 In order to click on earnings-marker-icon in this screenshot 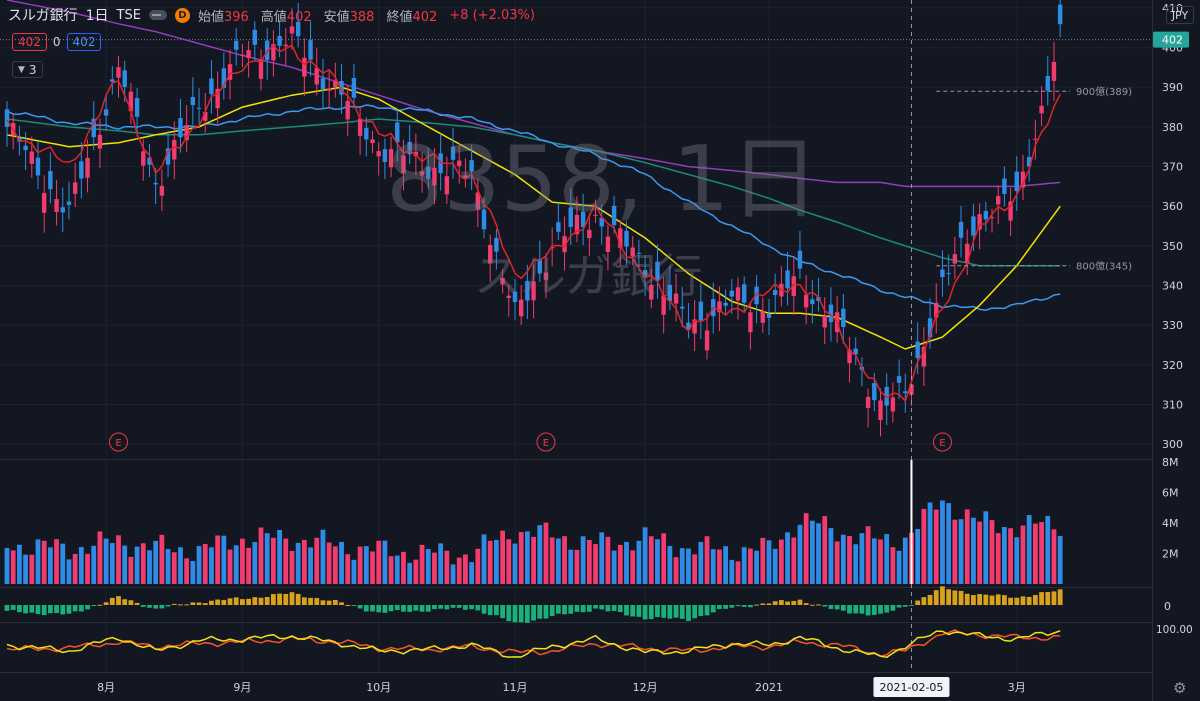, I will do `click(942, 442)`.